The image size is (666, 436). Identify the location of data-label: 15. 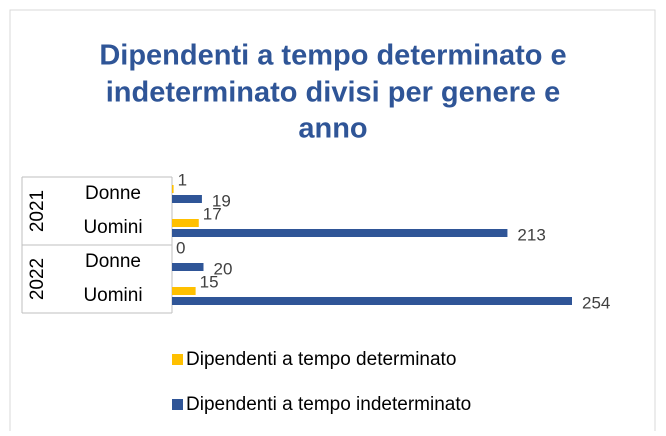
(209, 281).